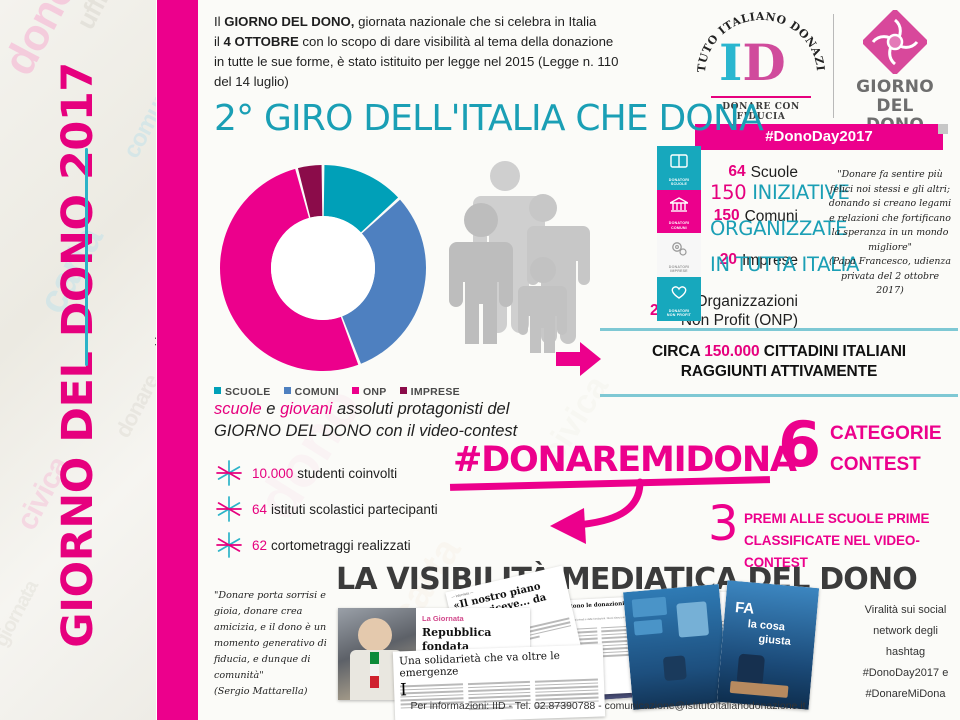 The height and width of the screenshot is (720, 960). Describe the element at coordinates (905, 610) in the screenshot. I see `viralita-l1: Viralità sui social` at that location.